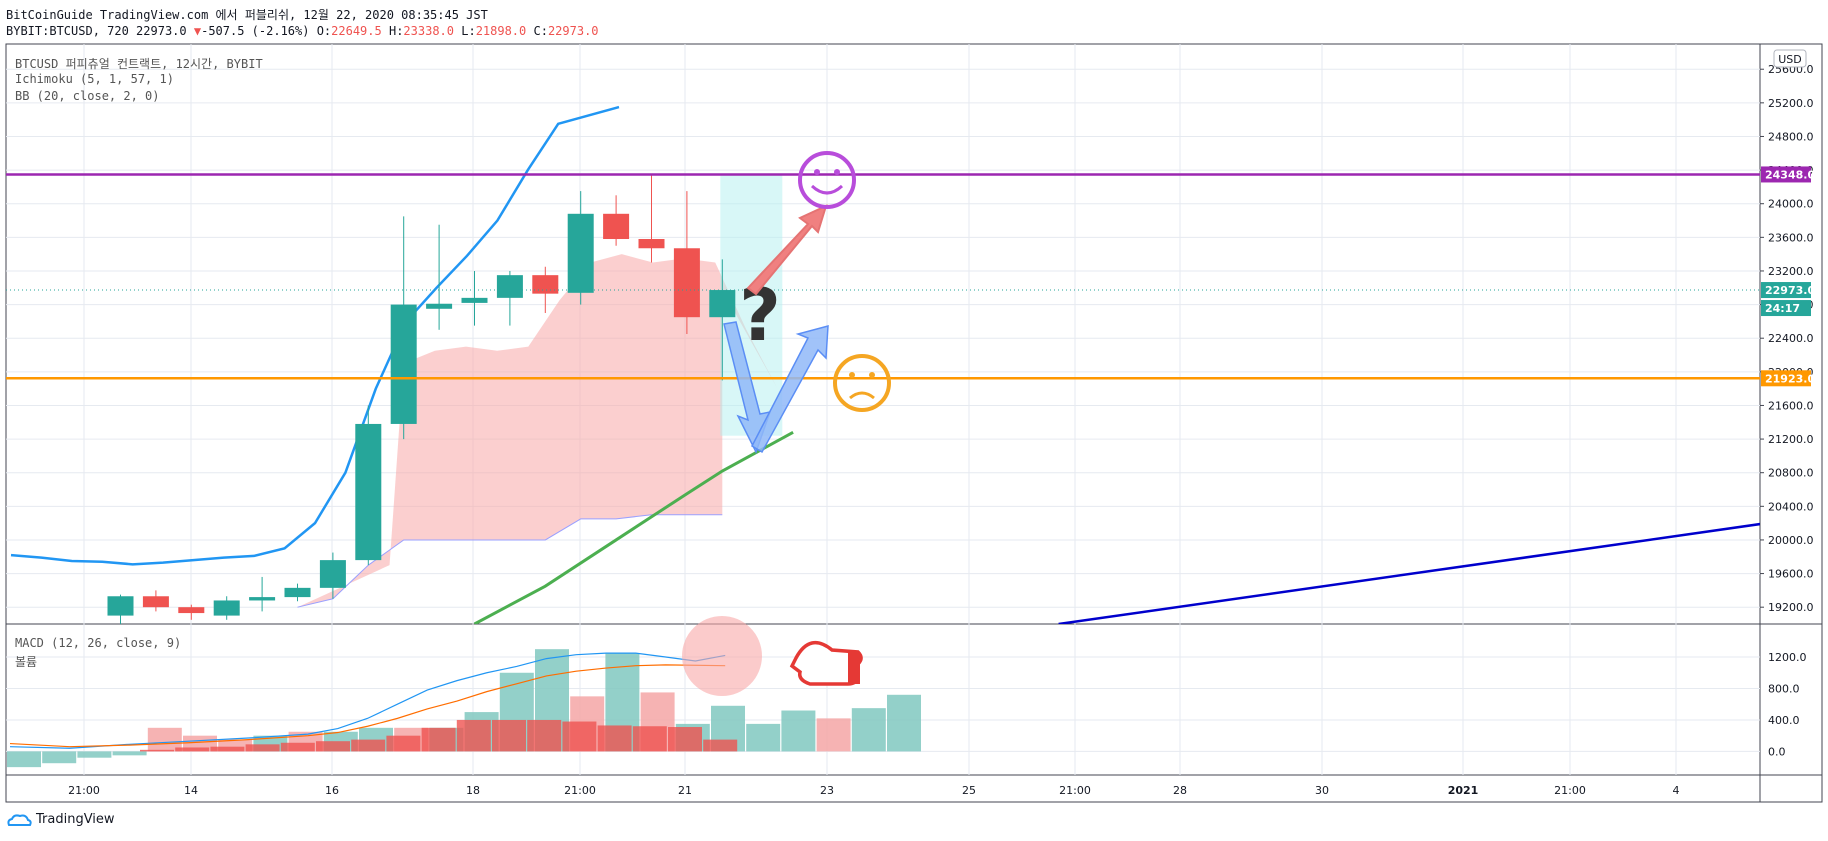 This screenshot has height=841, width=1828. What do you see at coordinates (139, 64) in the screenshot?
I see `legend-title: BTCUSD 퍼피츄얼 컨트랙트, 12시간, BYBIT` at bounding box center [139, 64].